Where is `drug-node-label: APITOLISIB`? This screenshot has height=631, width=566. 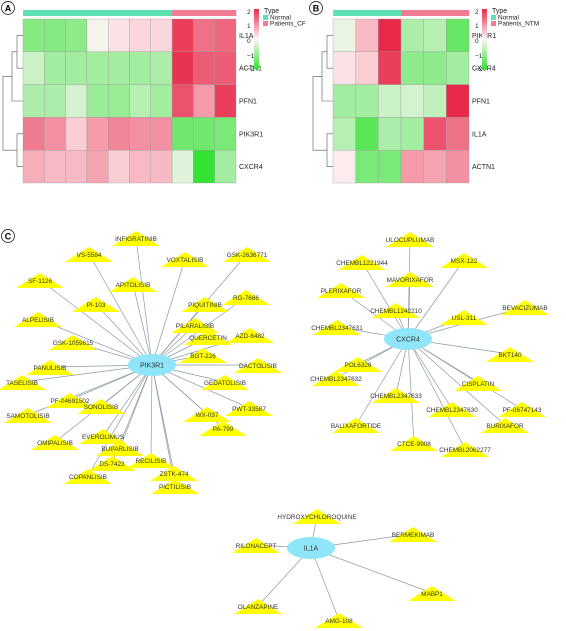 drug-node-label: APITOLISIB is located at coordinates (133, 285).